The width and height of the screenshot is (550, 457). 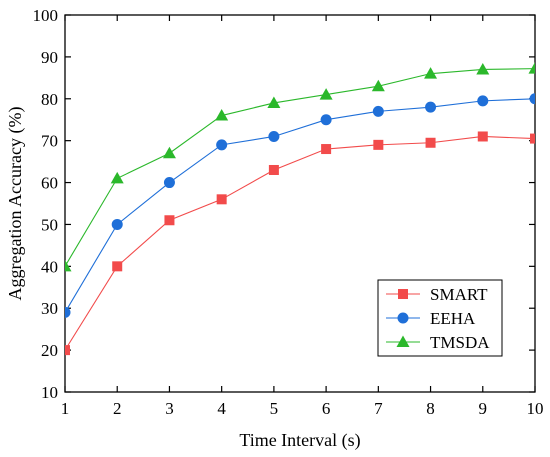 What do you see at coordinates (49, 308) in the screenshot?
I see `y-tick-label: 30` at bounding box center [49, 308].